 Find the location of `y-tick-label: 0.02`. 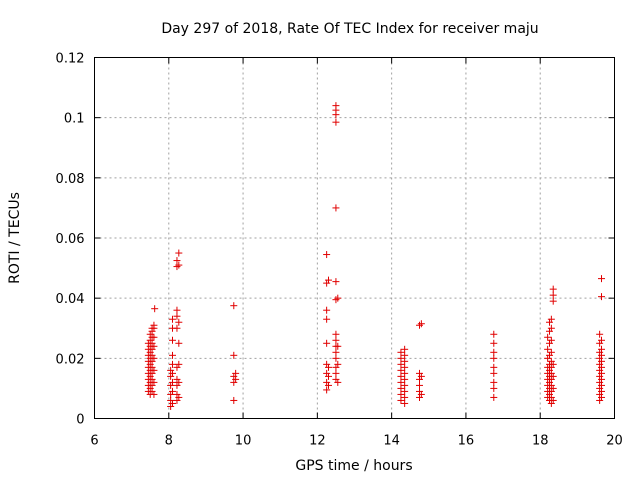

y-tick-label: 0.02 is located at coordinates (70, 359).